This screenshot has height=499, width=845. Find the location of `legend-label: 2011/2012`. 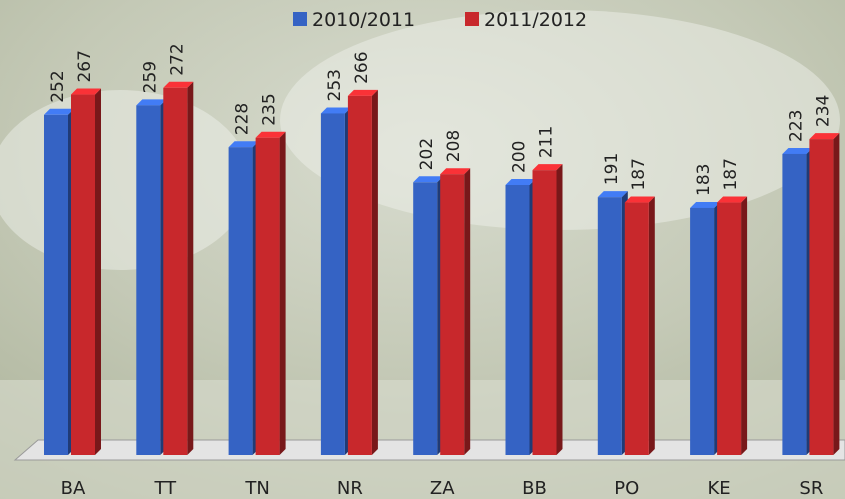

legend-label: 2011/2012 is located at coordinates (535, 20).